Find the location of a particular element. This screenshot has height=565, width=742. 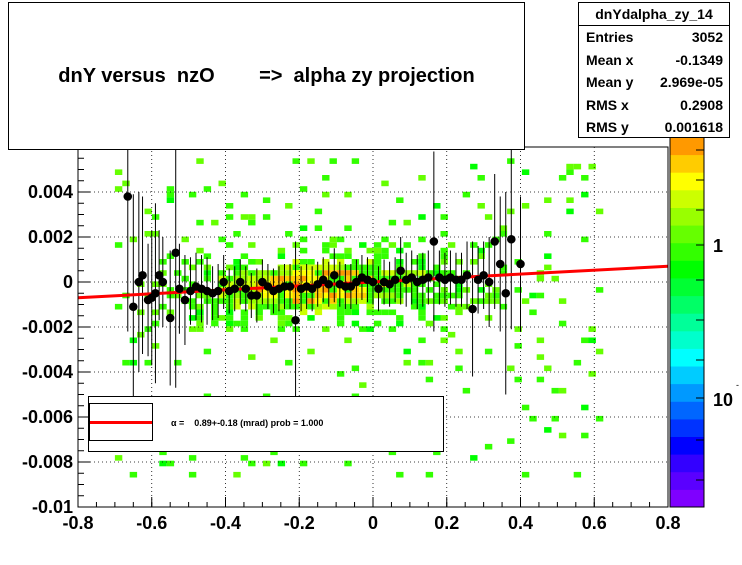

palette-label-middle: 1 is located at coordinates (718, 246).